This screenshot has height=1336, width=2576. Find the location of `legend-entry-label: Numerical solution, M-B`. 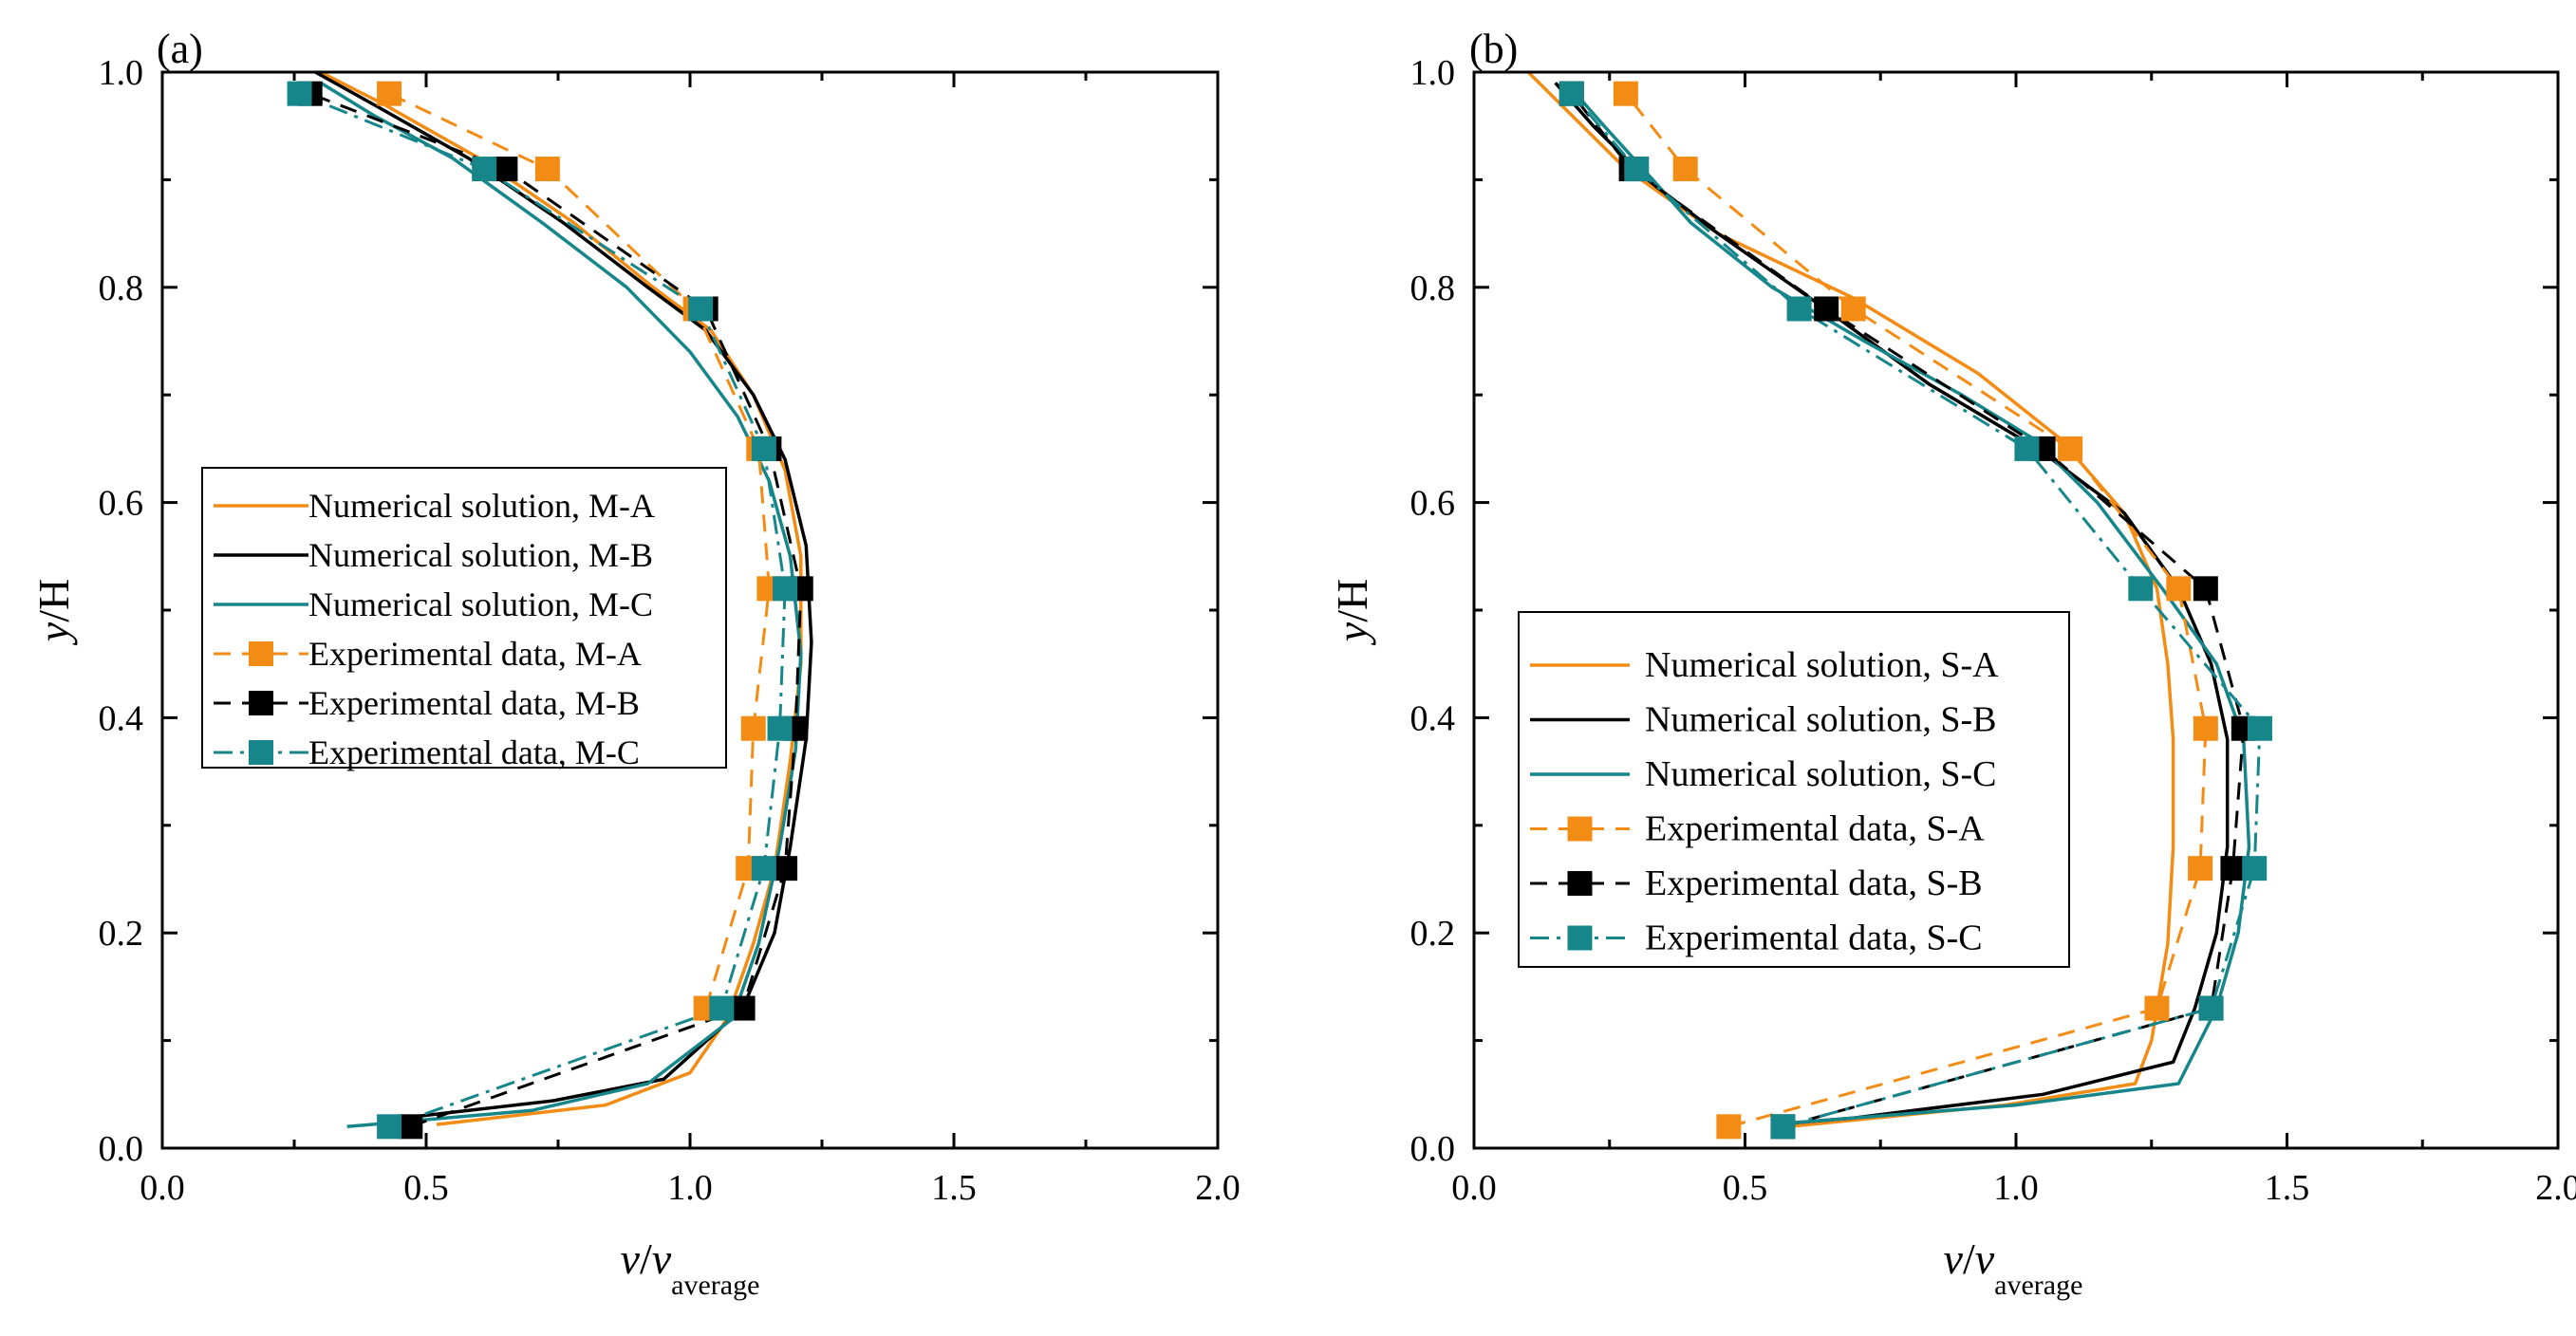

legend-entry-label: Numerical solution, M-B is located at coordinates (480, 555).